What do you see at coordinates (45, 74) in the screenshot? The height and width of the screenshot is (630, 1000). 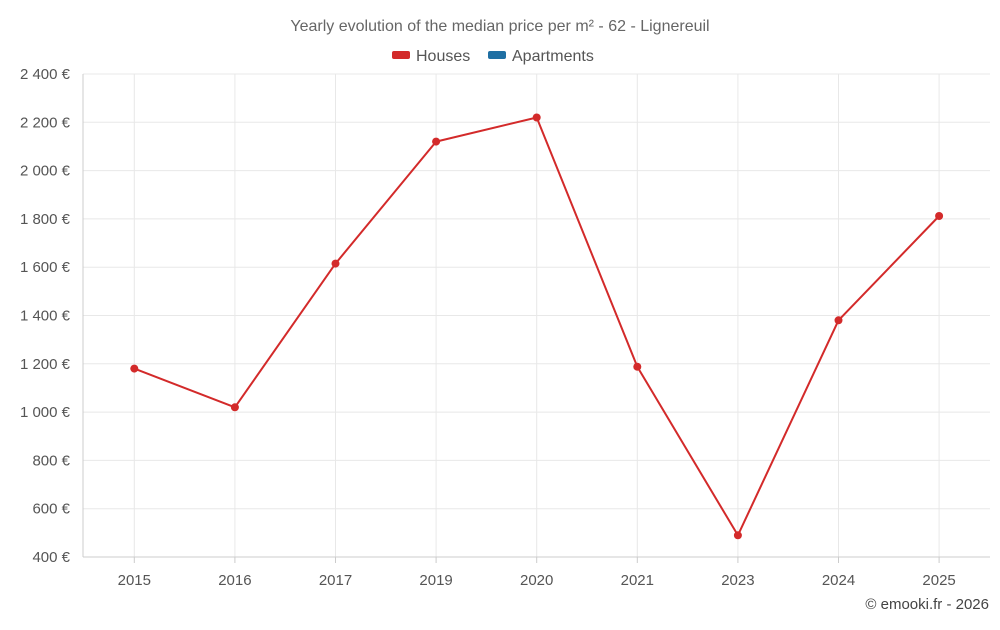 I see `y-tick-label: 2 400 €` at bounding box center [45, 74].